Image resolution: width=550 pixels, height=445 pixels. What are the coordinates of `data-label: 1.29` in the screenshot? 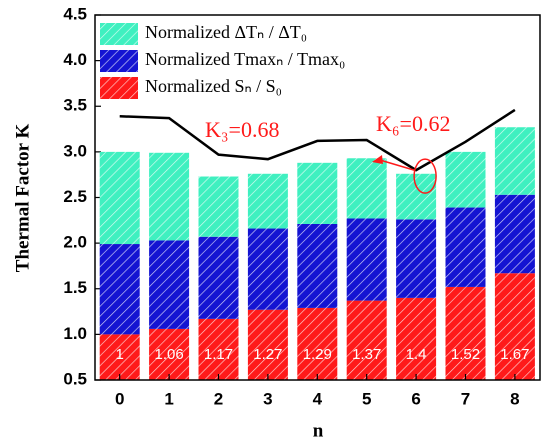 It's located at (317, 354).